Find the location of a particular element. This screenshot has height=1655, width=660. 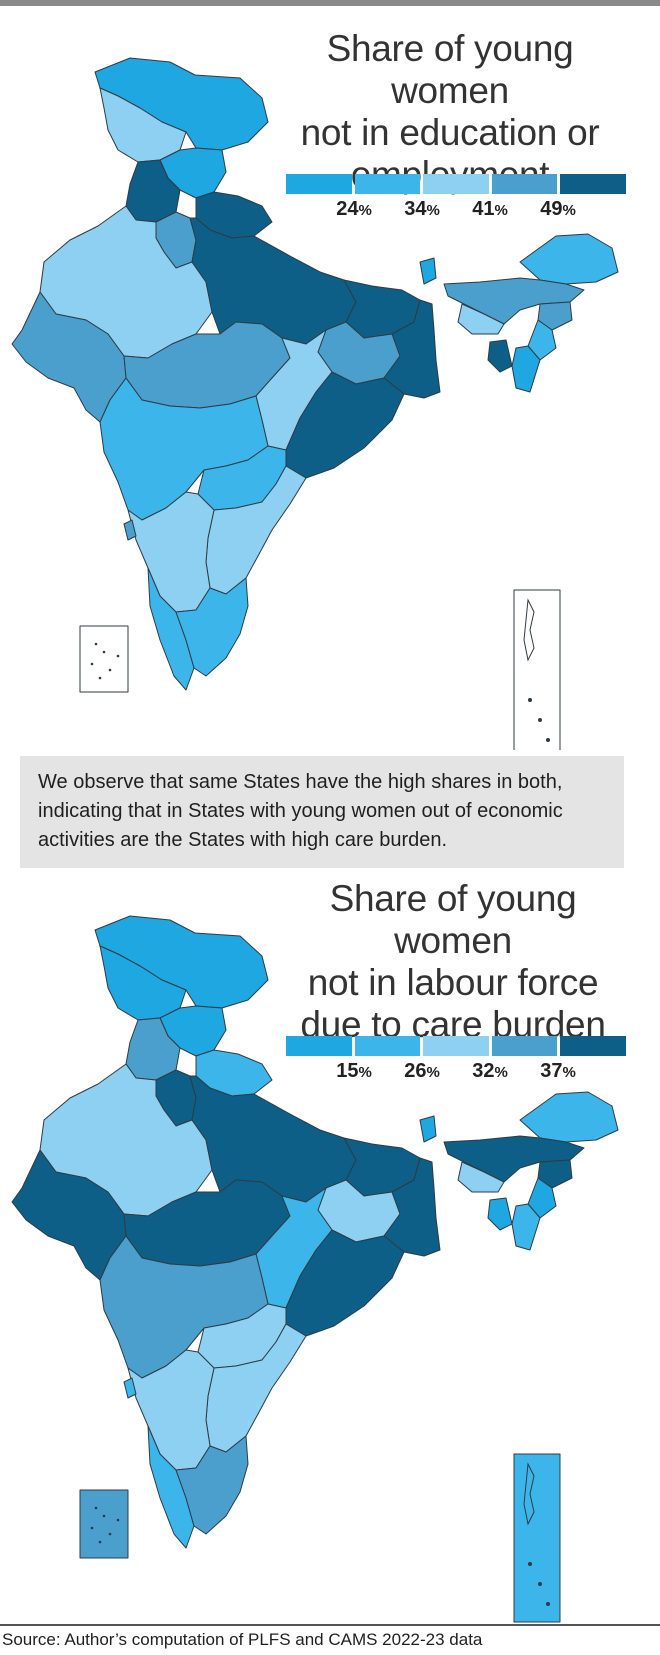

legend-label: 32% is located at coordinates (490, 1071).